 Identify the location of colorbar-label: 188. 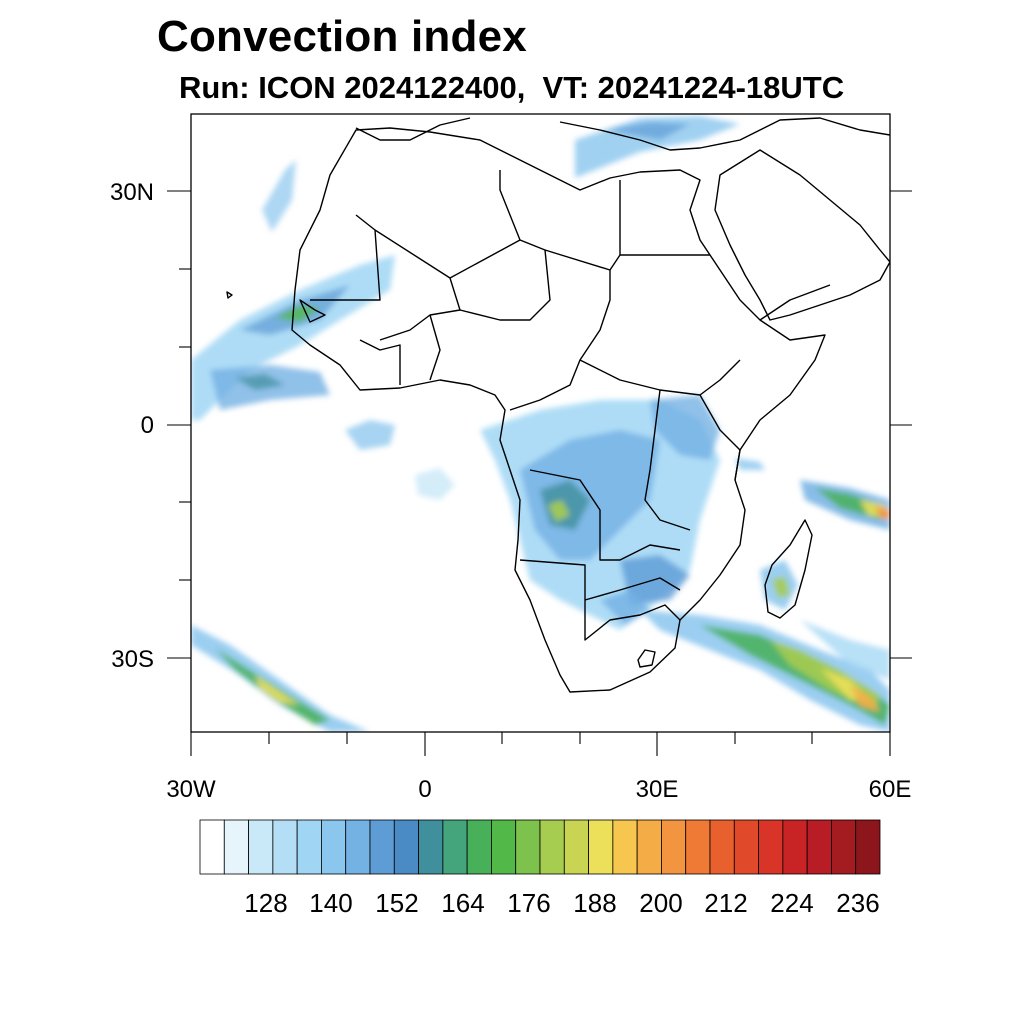
(595, 903).